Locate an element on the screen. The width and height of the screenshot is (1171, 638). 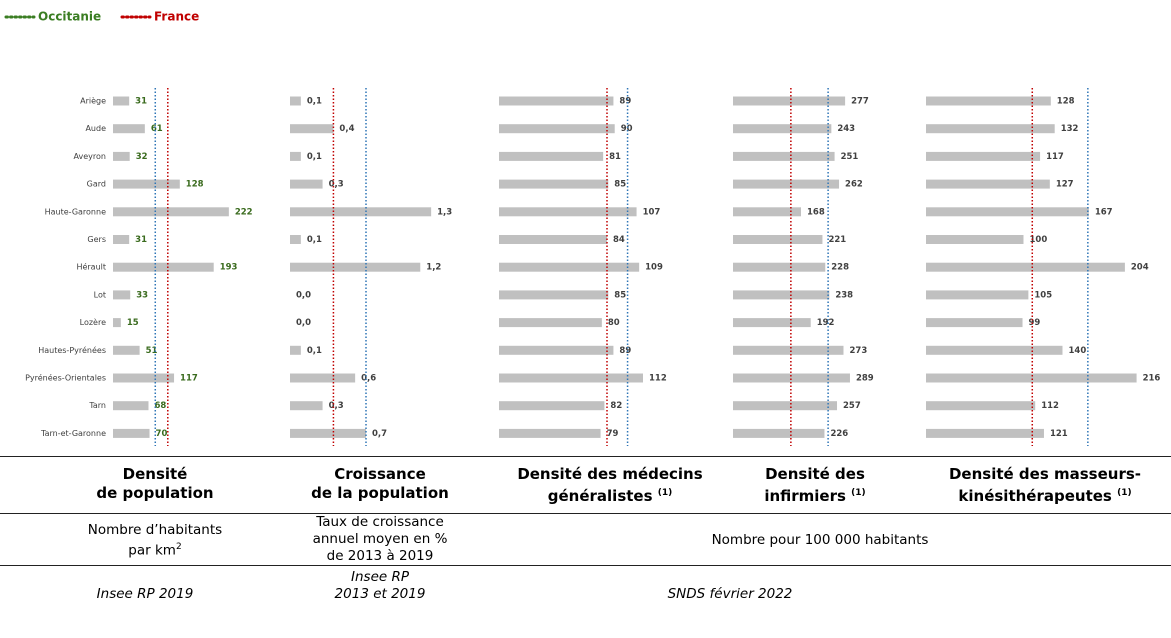
value-label: 167 is located at coordinates (1104, 212).